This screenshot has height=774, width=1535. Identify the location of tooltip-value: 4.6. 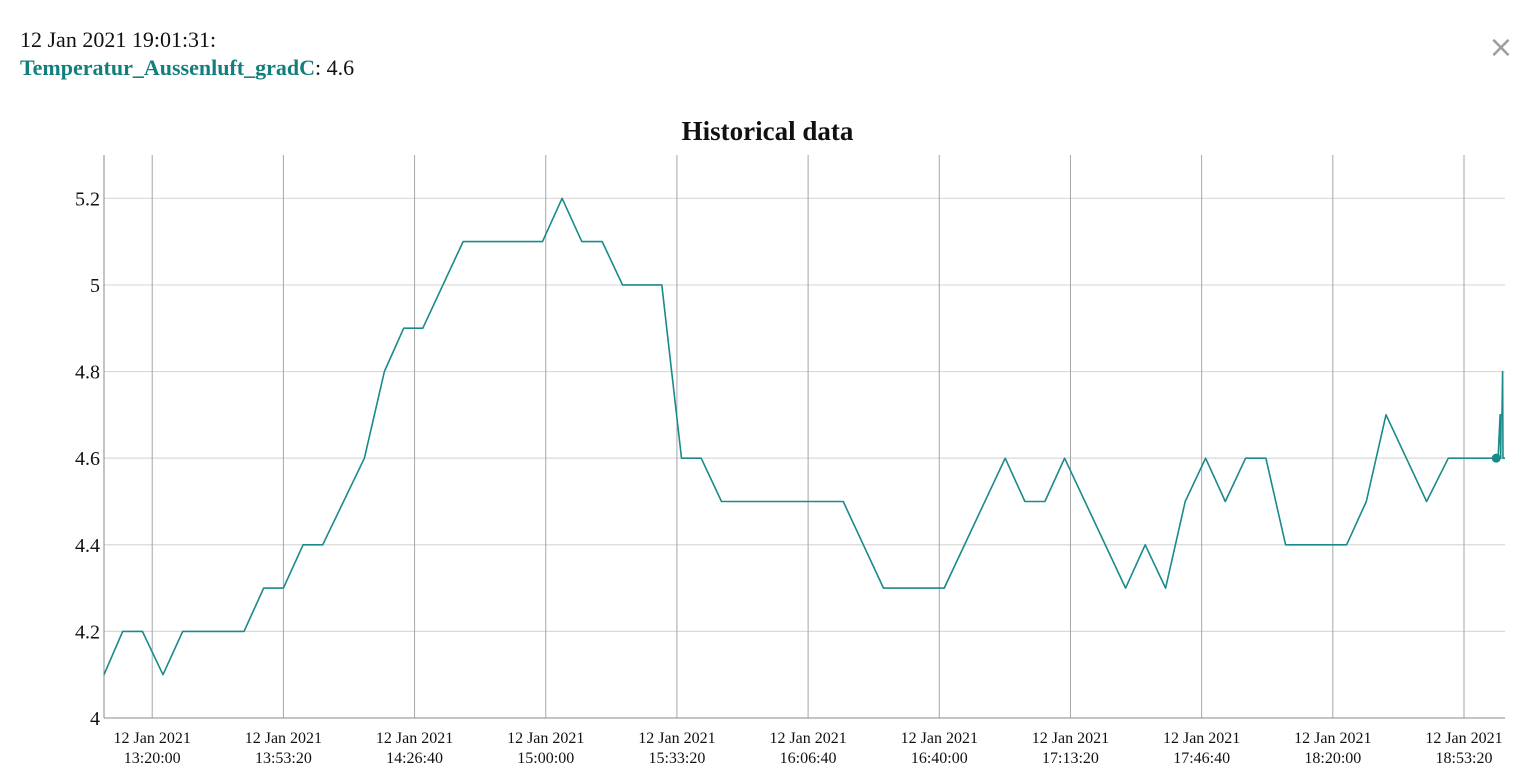
(340, 67).